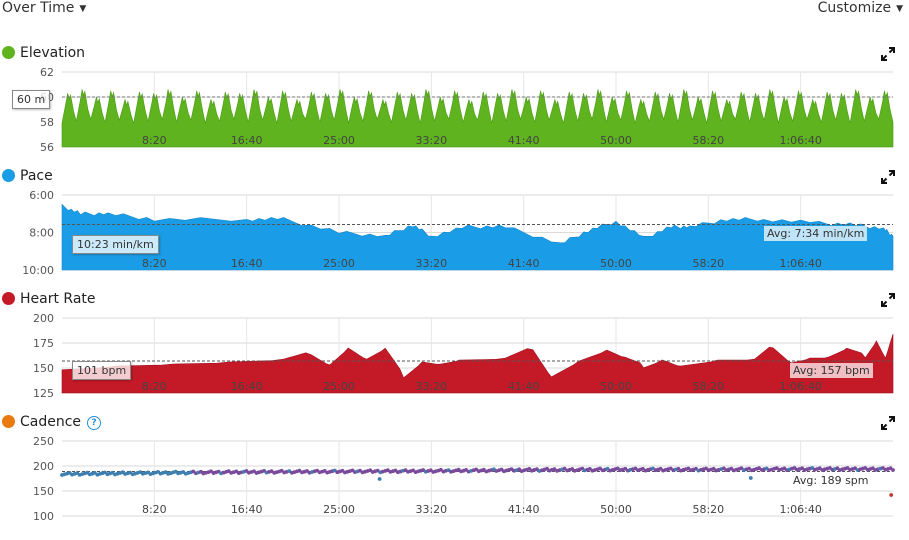 This screenshot has width=909, height=540. What do you see at coordinates (8, 298) in the screenshot?
I see `heart-rate-legend-dot` at bounding box center [8, 298].